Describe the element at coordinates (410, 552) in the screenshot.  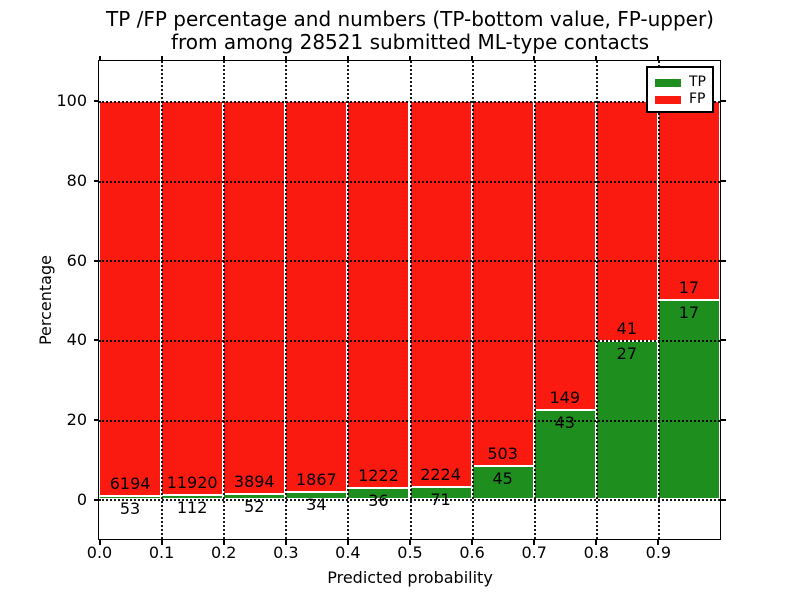
I see `x-tick-label-5: 0.5` at that location.